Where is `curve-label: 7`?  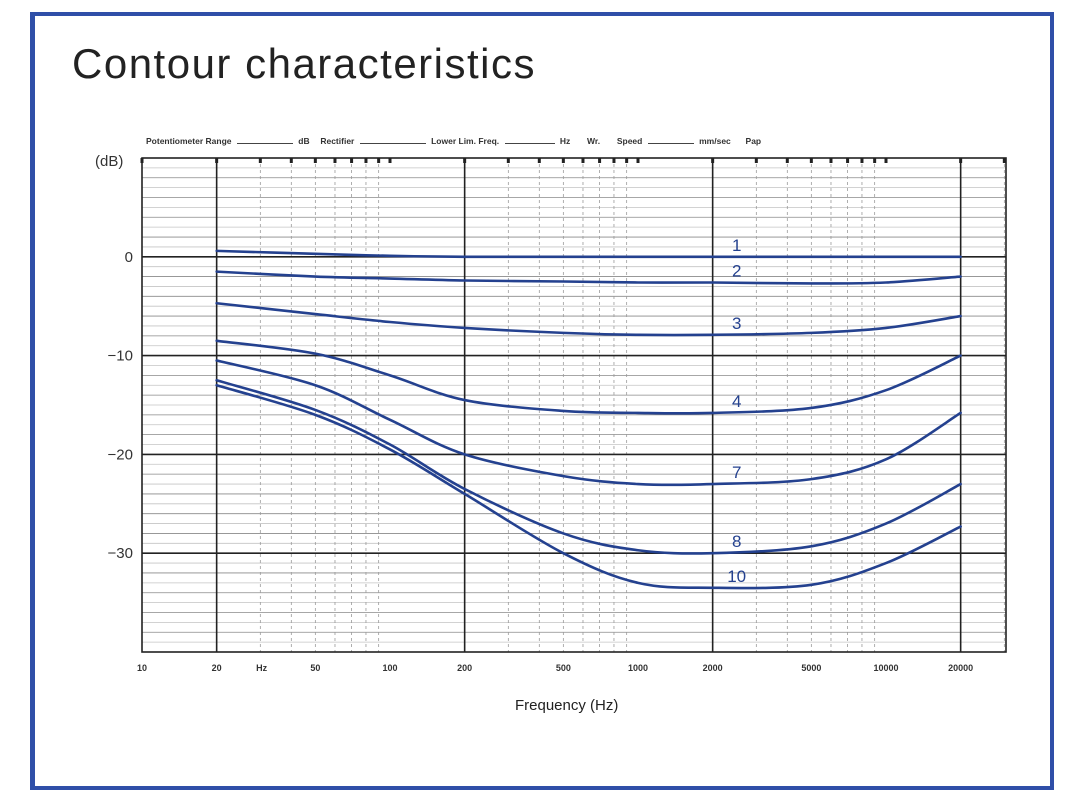
curve-label: 7 is located at coordinates (736, 472).